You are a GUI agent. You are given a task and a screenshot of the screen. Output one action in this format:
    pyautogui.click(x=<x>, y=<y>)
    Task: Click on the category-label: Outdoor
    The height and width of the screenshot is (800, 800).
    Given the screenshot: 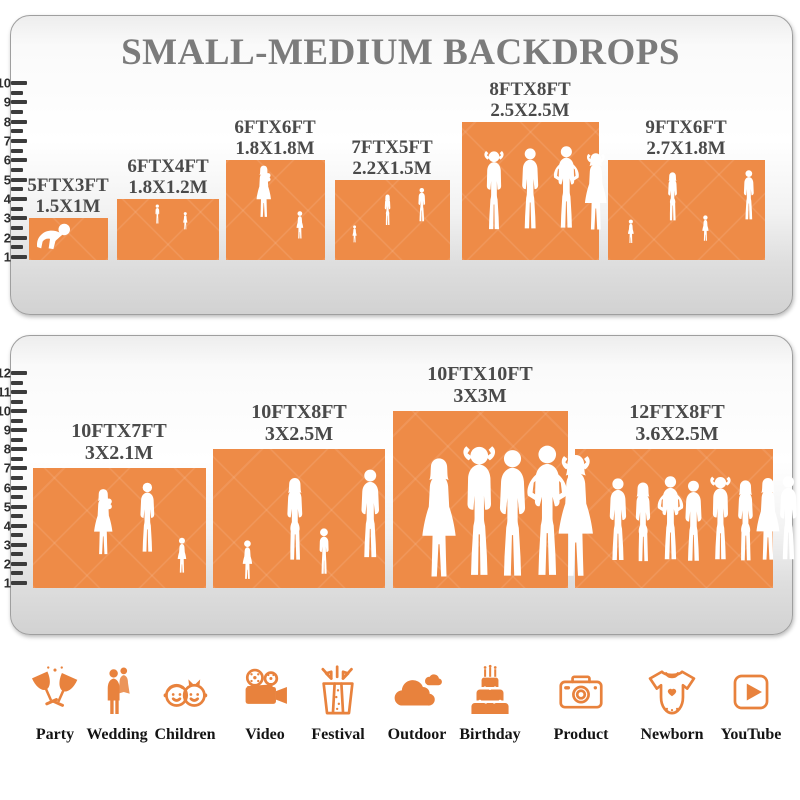 What is the action you would take?
    pyautogui.click(x=417, y=734)
    